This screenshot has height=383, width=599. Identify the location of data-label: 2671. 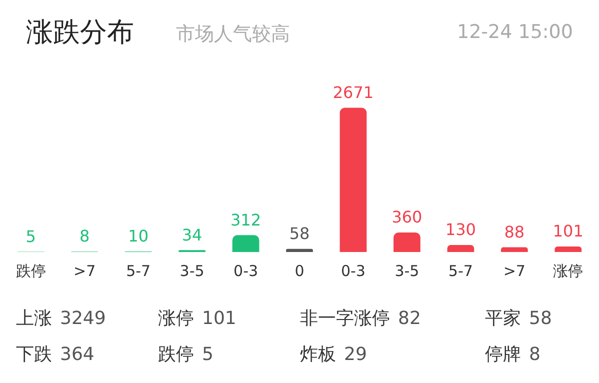
(353, 92).